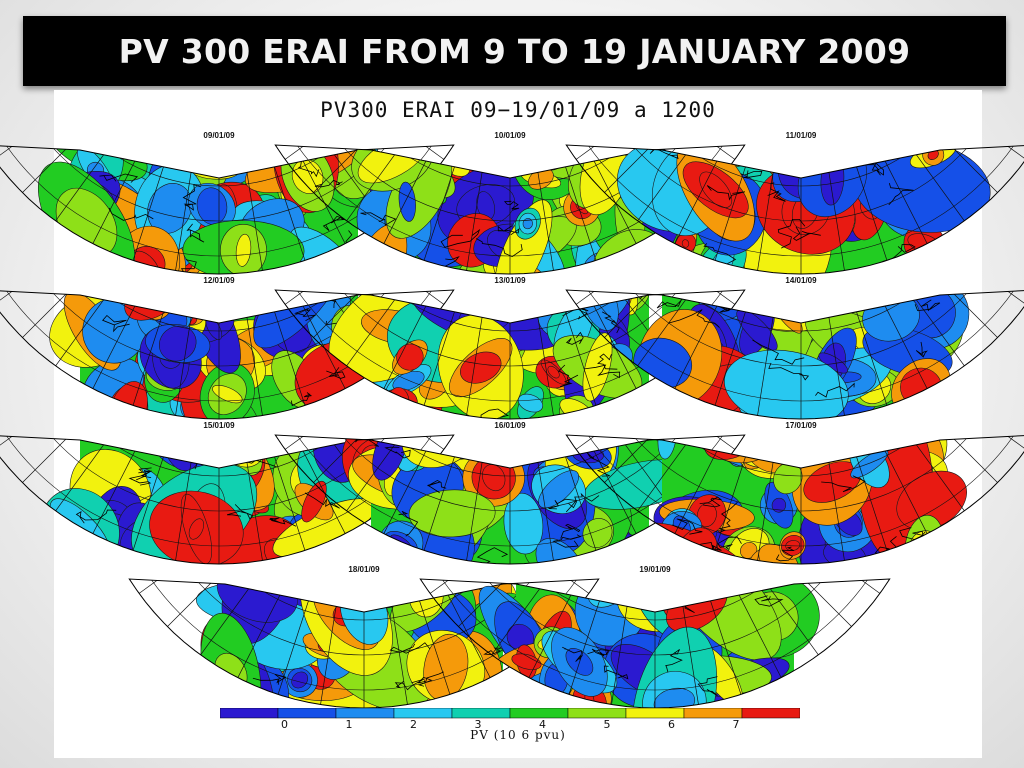  I want to click on colorbar-tick-label: 4, so click(542, 724).